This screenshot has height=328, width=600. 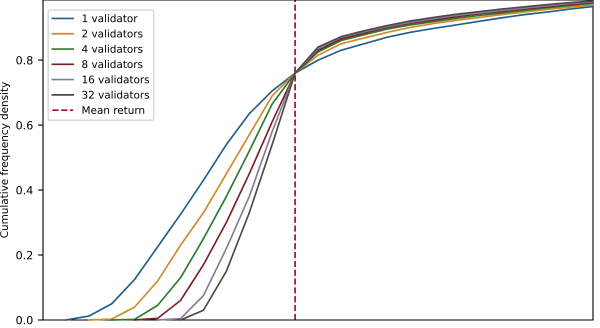 I want to click on legend-label: 8 validators, so click(x=112, y=64).